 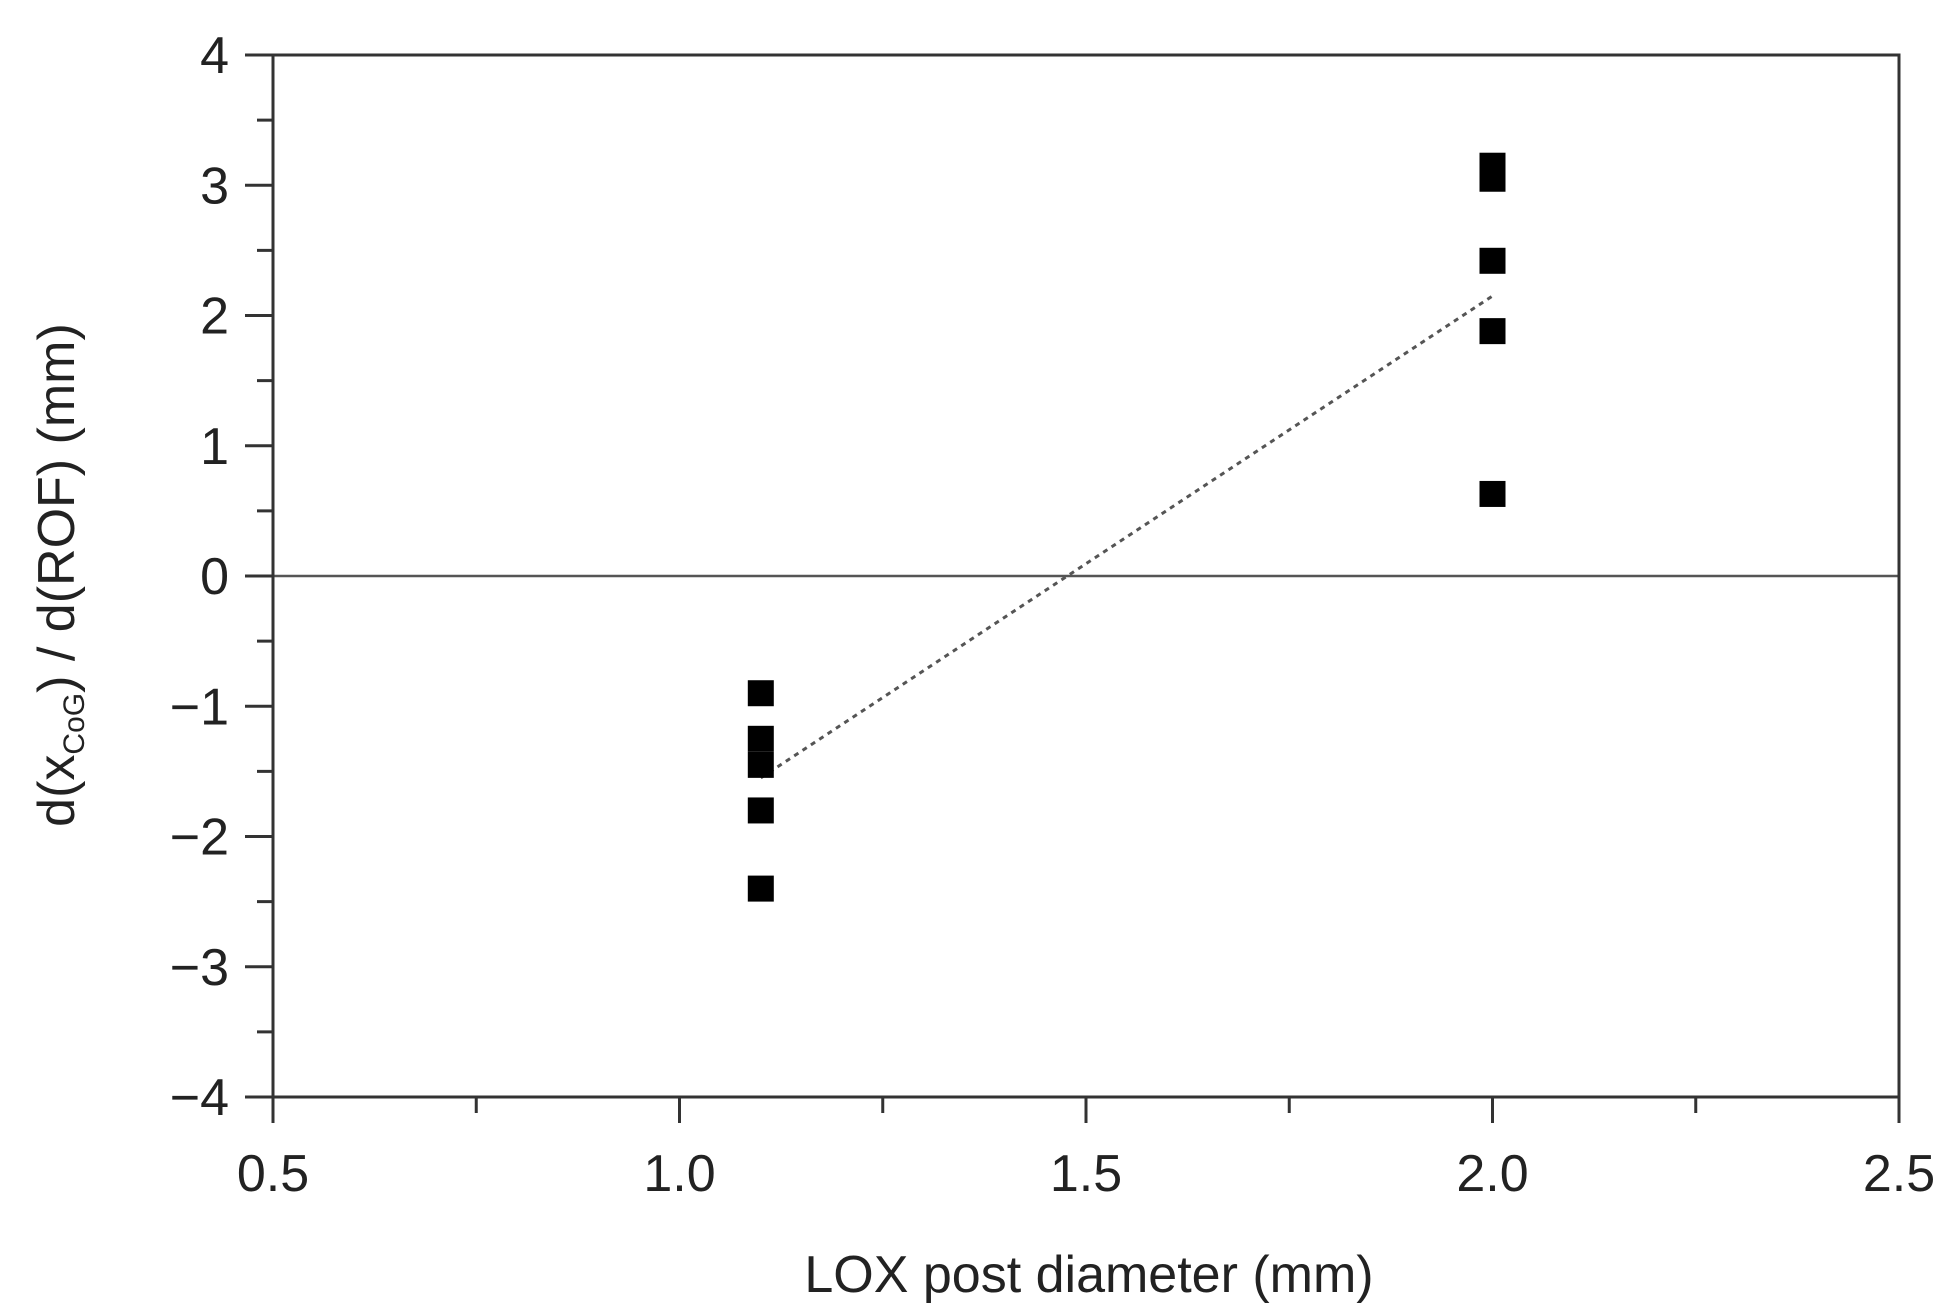 I want to click on y-axis-title-subscript: CoG, so click(x=74, y=724).